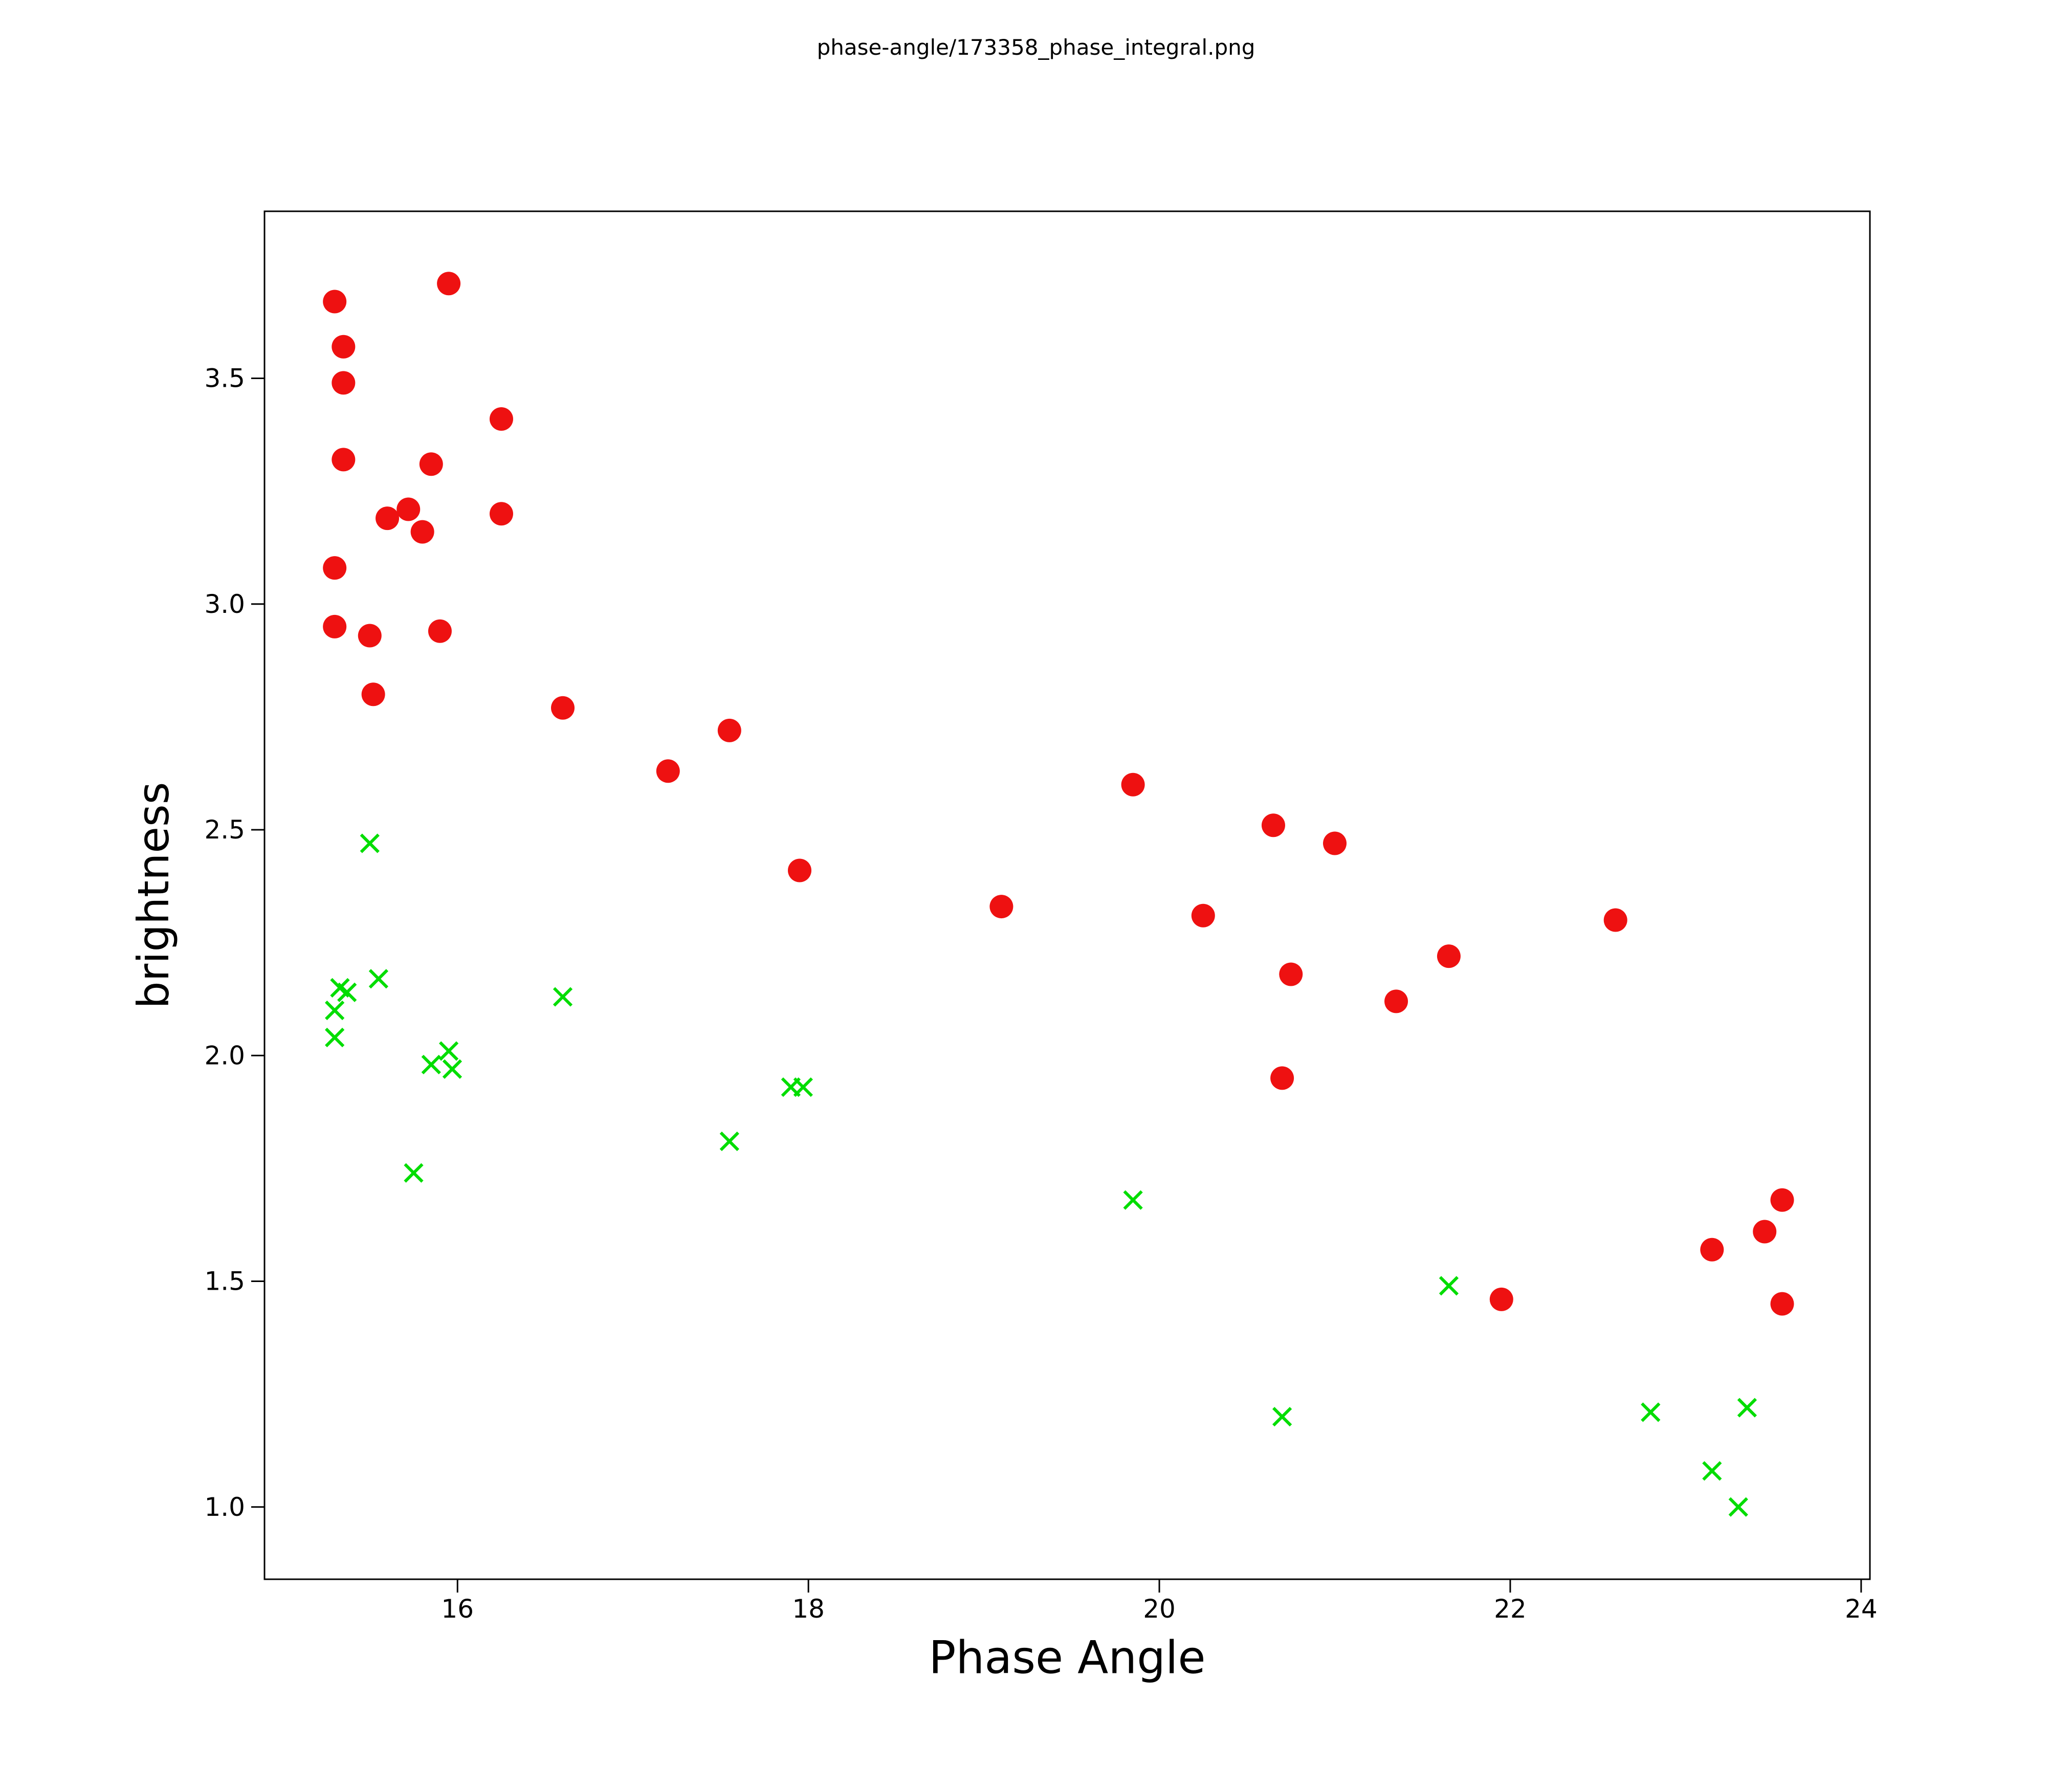 Image resolution: width=2072 pixels, height=1767 pixels. What do you see at coordinates (224, 1056) in the screenshot?
I see `y-tick-label: 2.0` at bounding box center [224, 1056].